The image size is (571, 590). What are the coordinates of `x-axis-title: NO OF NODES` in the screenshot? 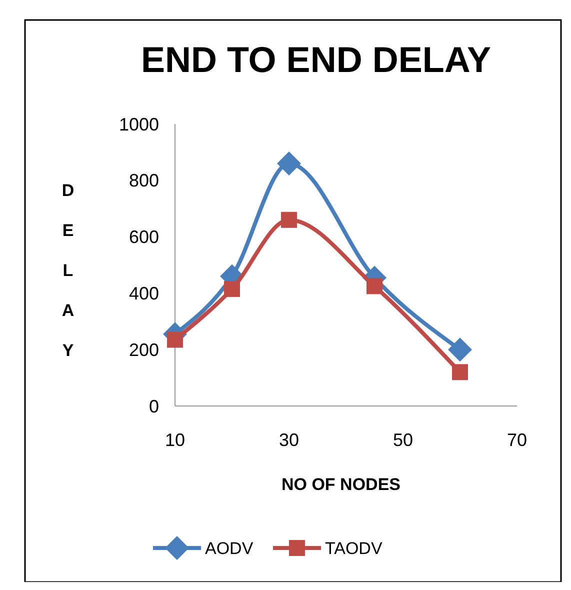 It's located at (341, 484).